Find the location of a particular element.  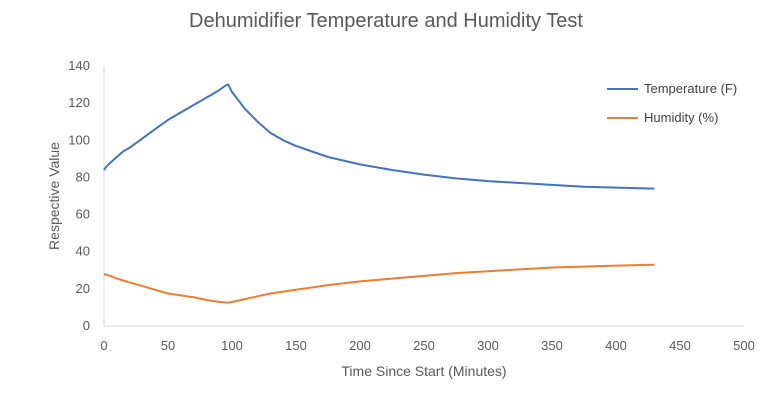

legend-label-humidity: Humidity (%) is located at coordinates (681, 117).